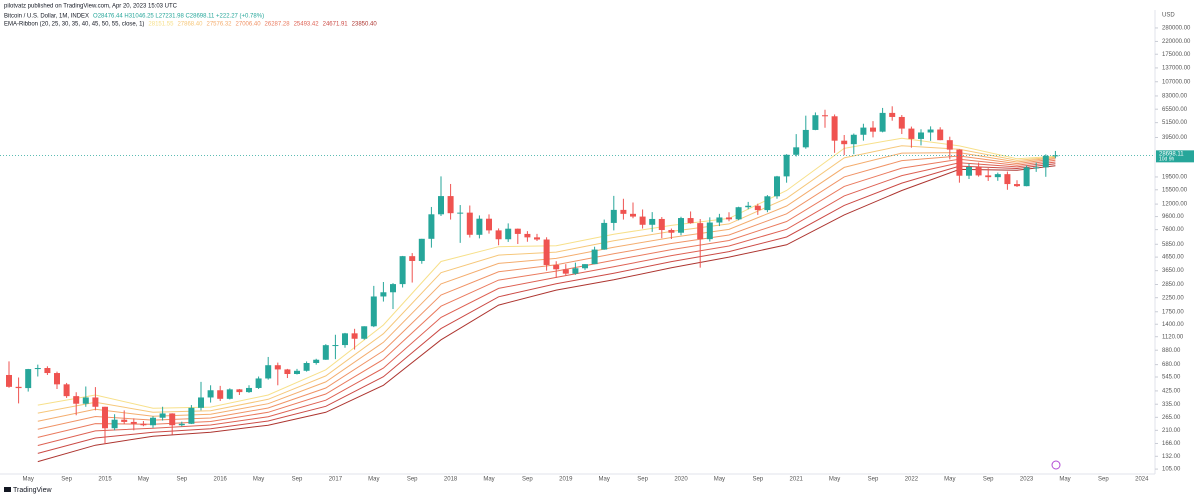  What do you see at coordinates (221, 480) in the screenshot?
I see `x-tick-label: 2016` at bounding box center [221, 480].